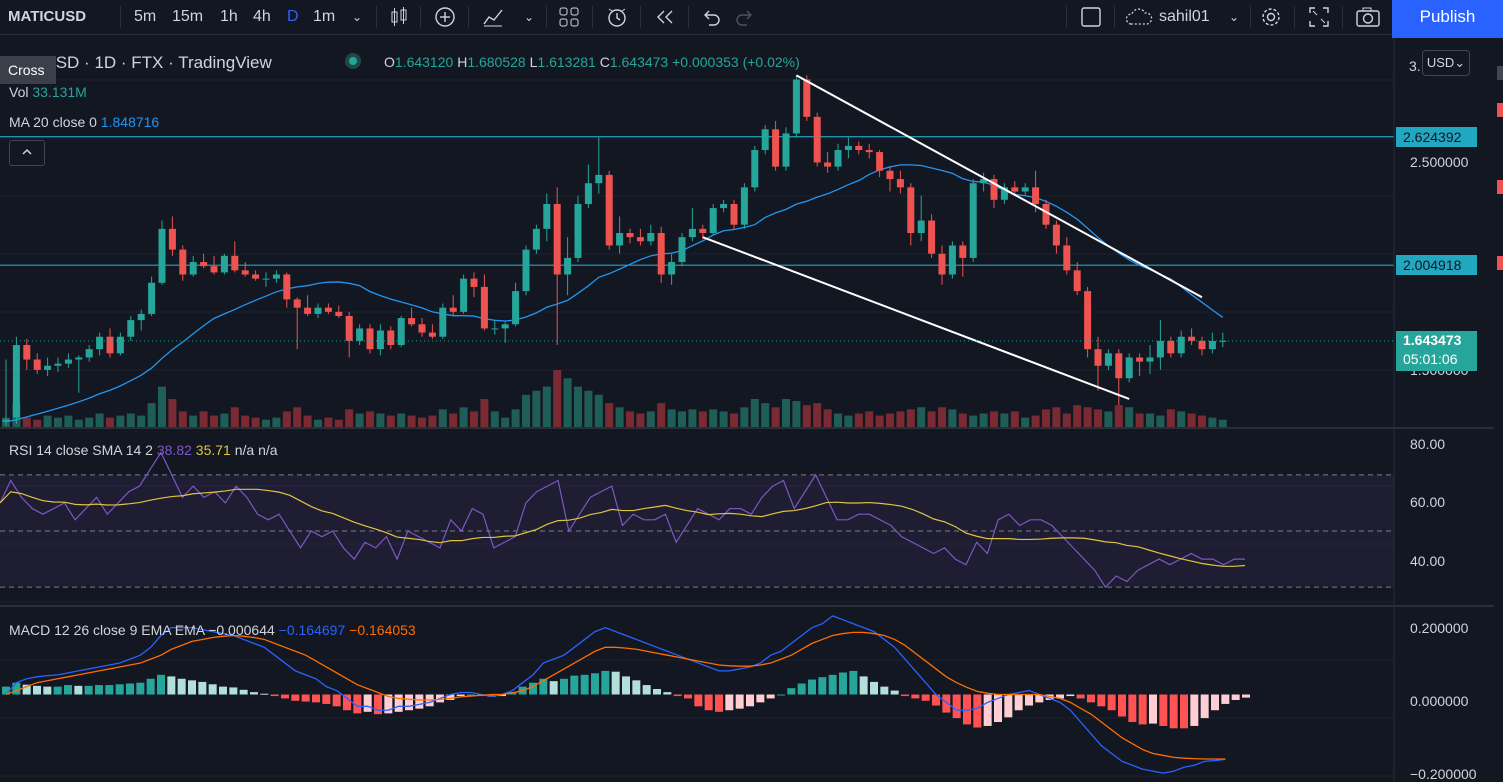  I want to click on undo-icon, so click(711, 17).